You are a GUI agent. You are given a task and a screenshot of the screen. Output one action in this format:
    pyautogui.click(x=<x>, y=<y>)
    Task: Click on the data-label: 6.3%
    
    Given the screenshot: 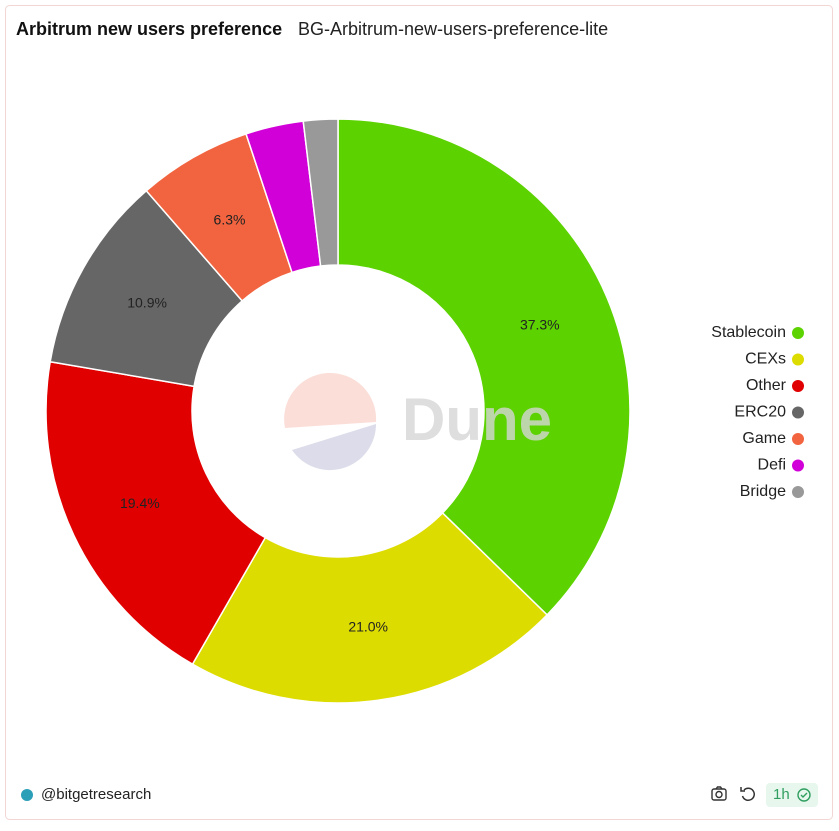 What is the action you would take?
    pyautogui.click(x=230, y=219)
    